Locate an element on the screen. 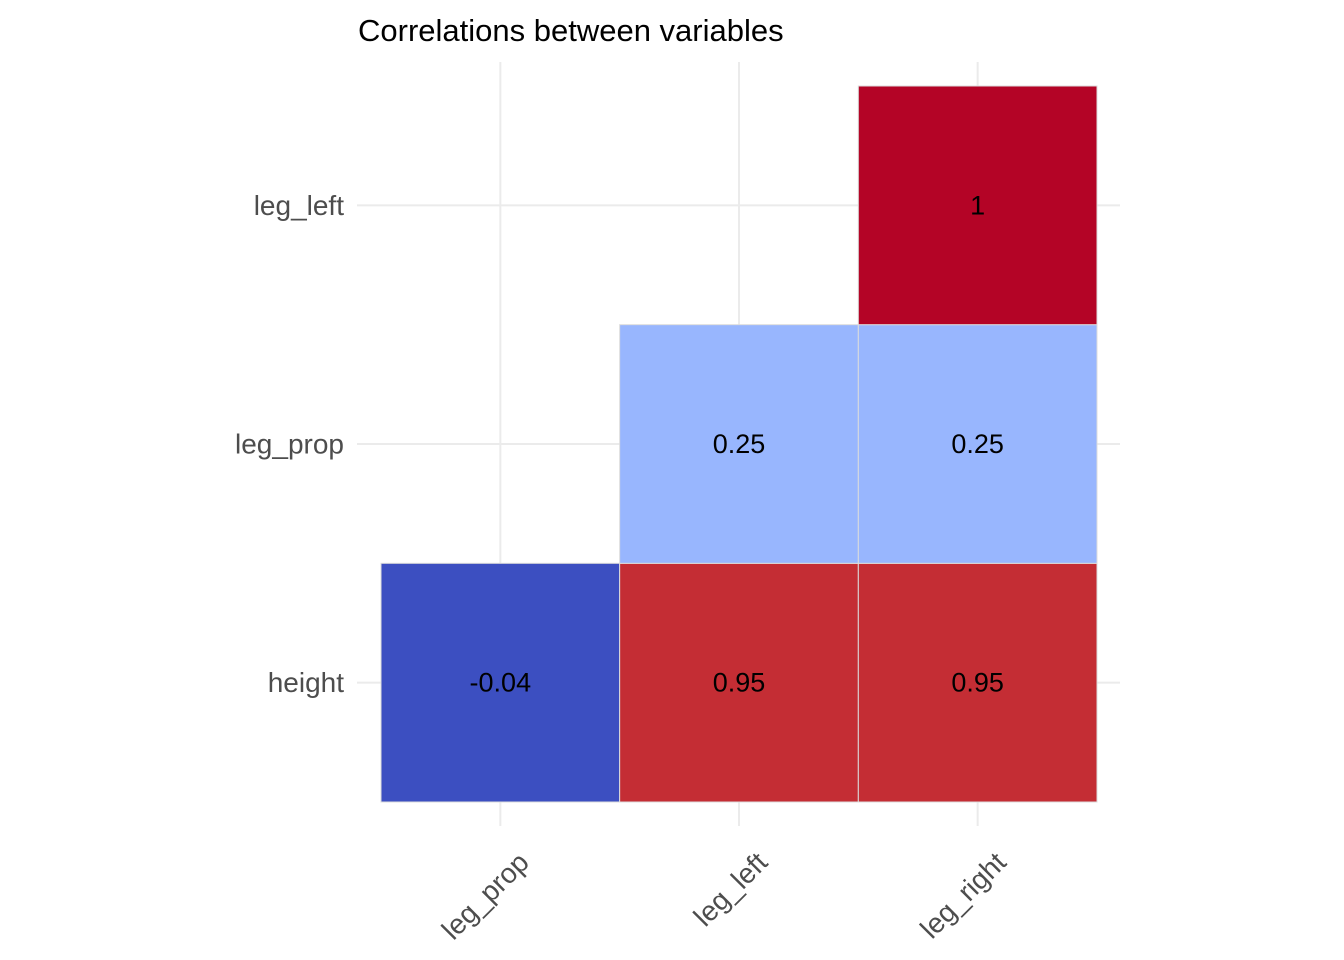  cell-label-leg-right-height: 0.95 is located at coordinates (977, 683).